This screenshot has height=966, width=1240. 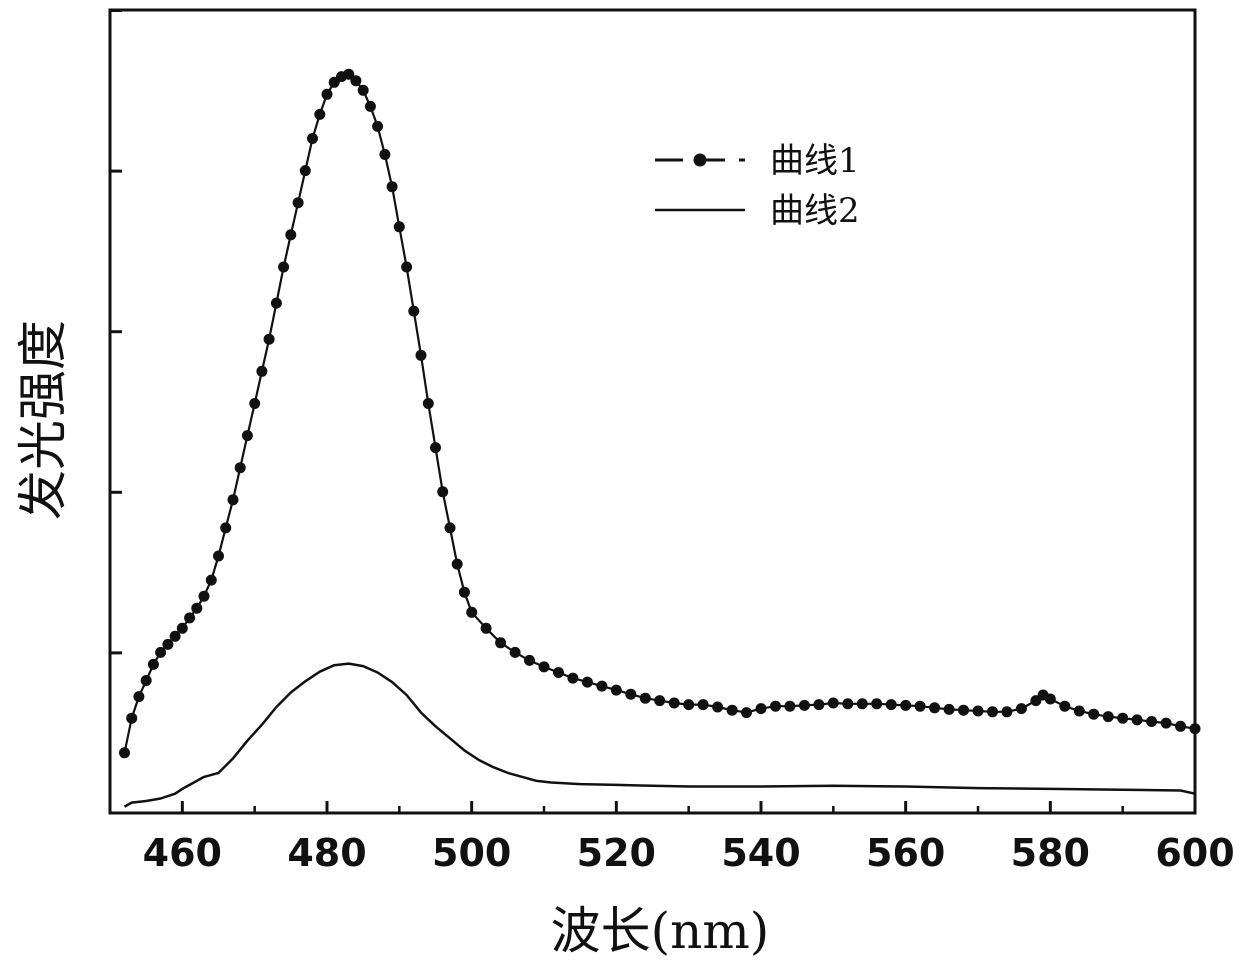 What do you see at coordinates (616, 853) in the screenshot?
I see `x-tick-label-520: 520` at bounding box center [616, 853].